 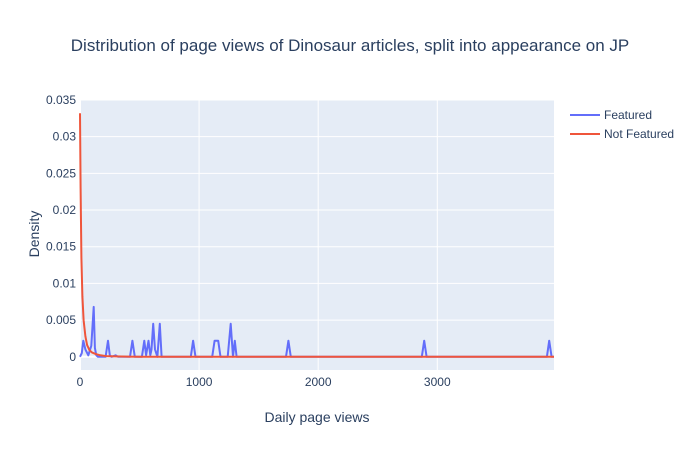 I want to click on legend-item: Not Featured, so click(x=622, y=134).